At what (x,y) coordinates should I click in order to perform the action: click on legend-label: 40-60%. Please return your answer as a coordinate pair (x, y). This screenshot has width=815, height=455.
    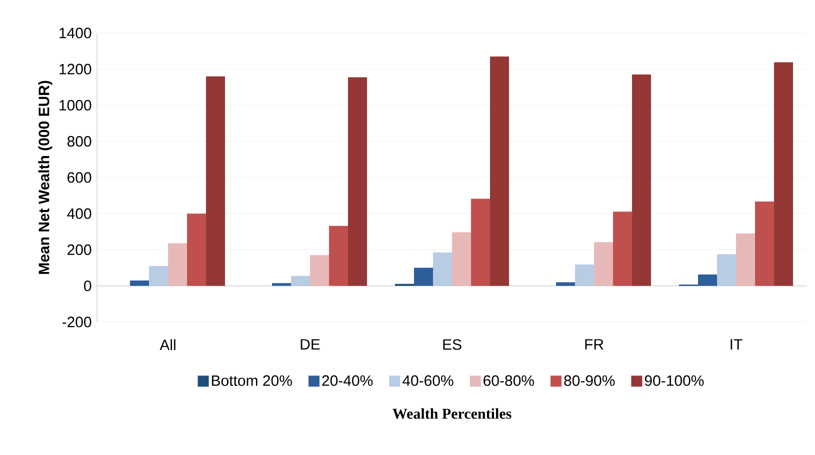
    Looking at the image, I should click on (428, 380).